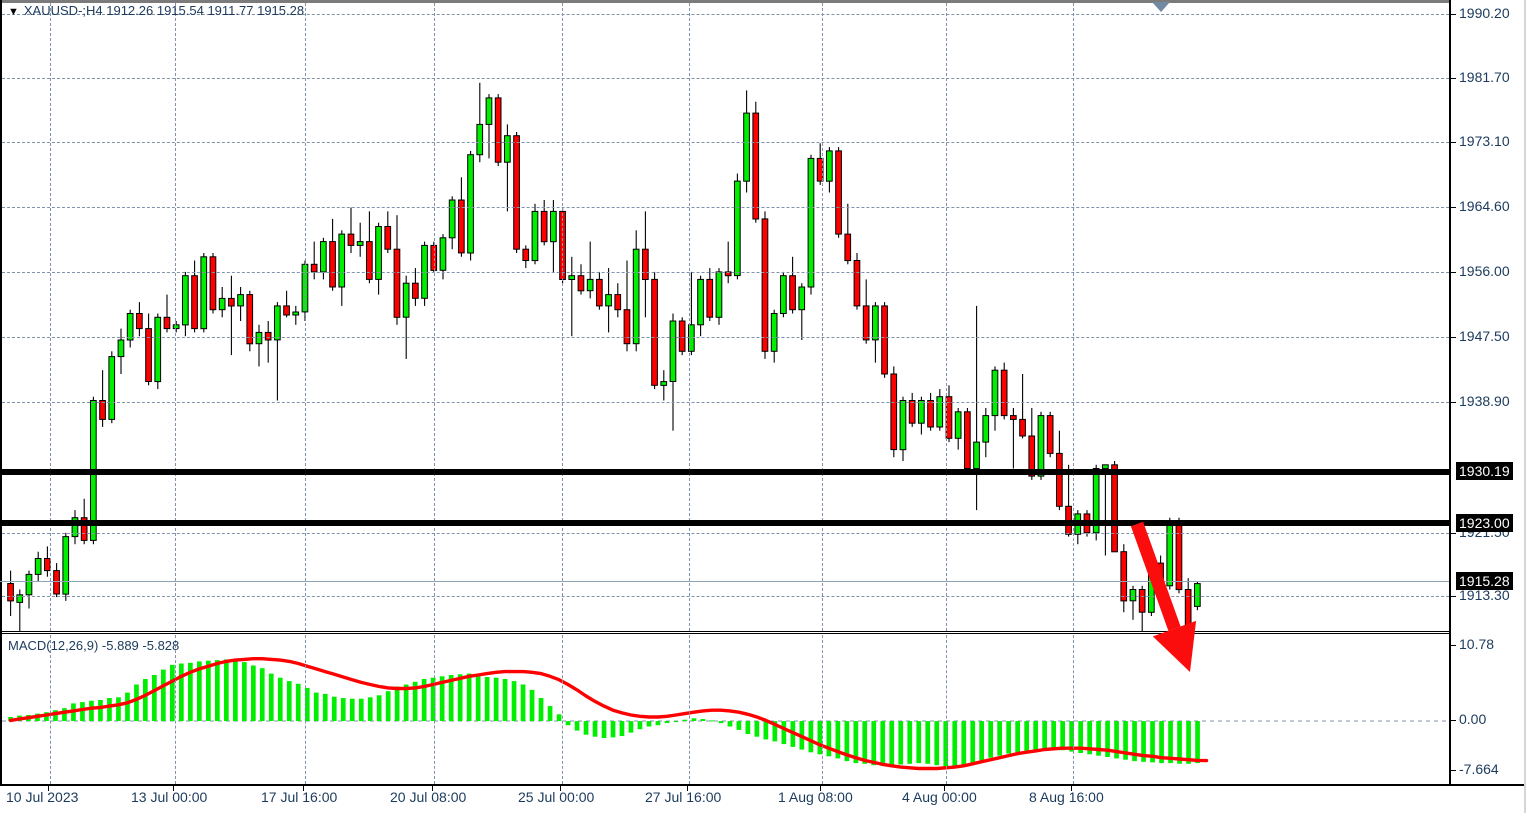 The height and width of the screenshot is (813, 1526). Describe the element at coordinates (94, 645) in the screenshot. I see `macd-header: MACD(12,26,9) -5.889 -5.828` at that location.